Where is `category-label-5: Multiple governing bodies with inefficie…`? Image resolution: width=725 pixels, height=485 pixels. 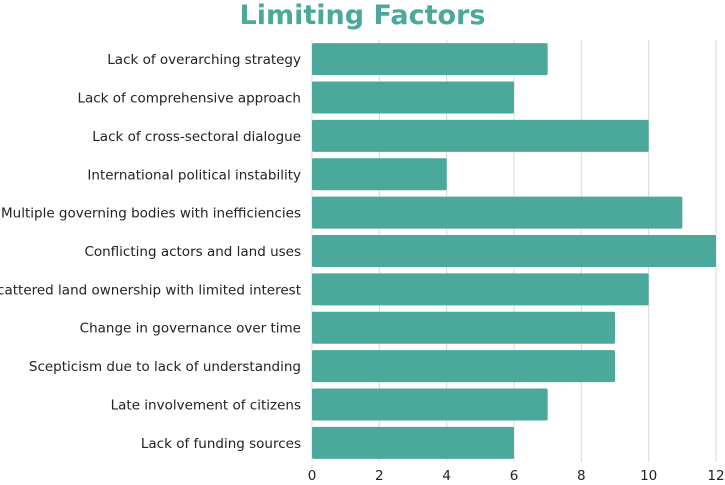
category-label-5: Multiple governing bodies with inefficie… is located at coordinates (151, 214).